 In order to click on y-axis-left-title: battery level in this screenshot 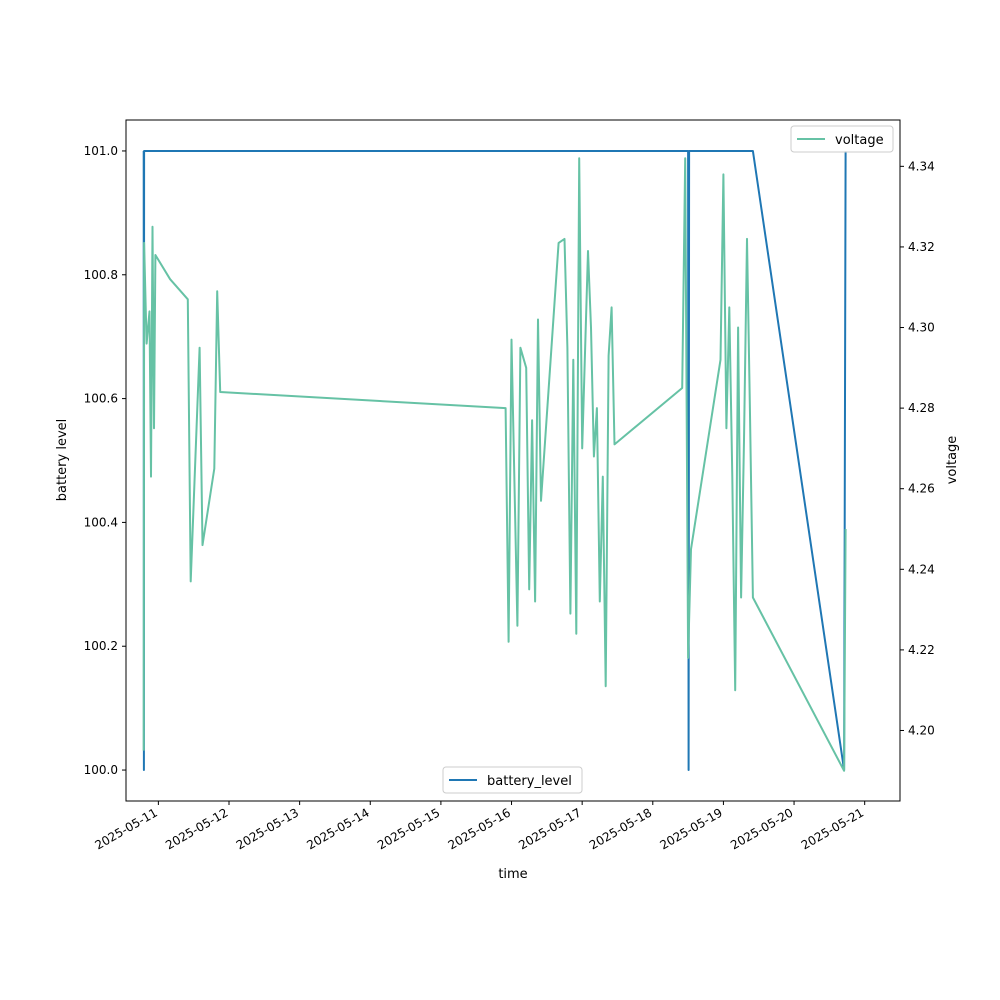, I will do `click(62, 460)`.